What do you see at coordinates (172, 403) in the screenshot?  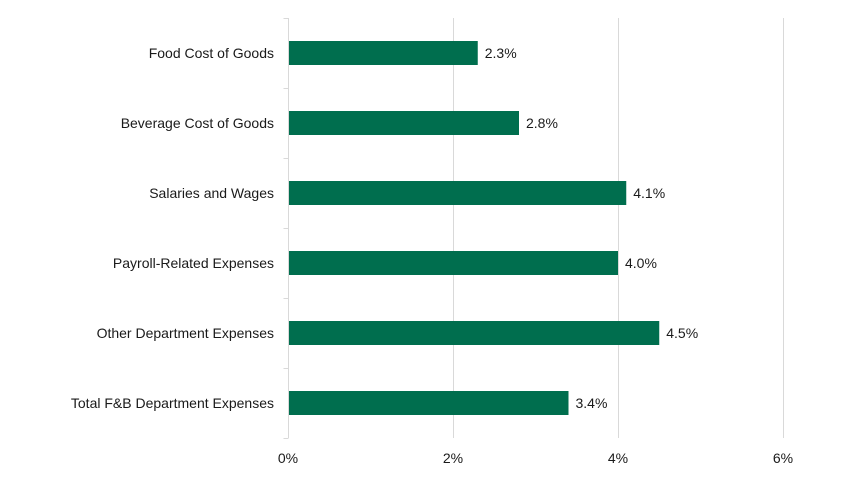 I see `category-label: Total F&B Department Expenses` at bounding box center [172, 403].